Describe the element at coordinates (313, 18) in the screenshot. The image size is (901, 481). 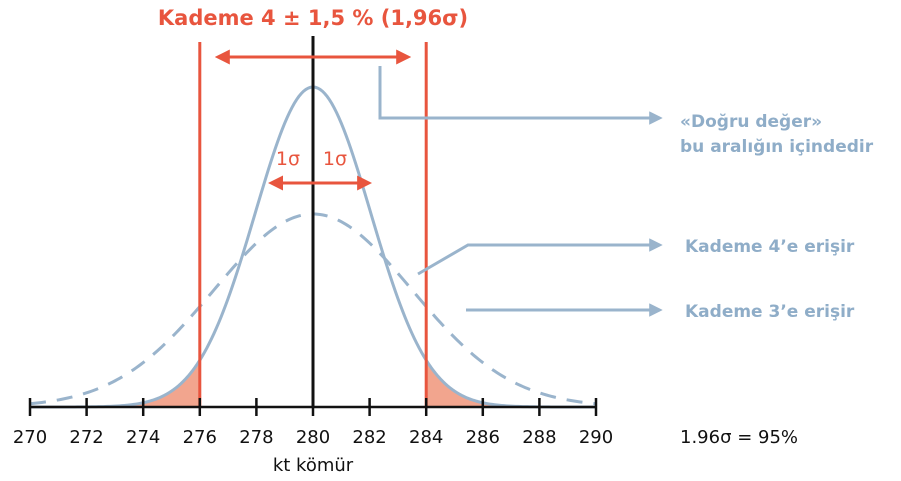
I see `diagram-title: Kademe 4 ± 1,5 % (1,96σ)` at that location.